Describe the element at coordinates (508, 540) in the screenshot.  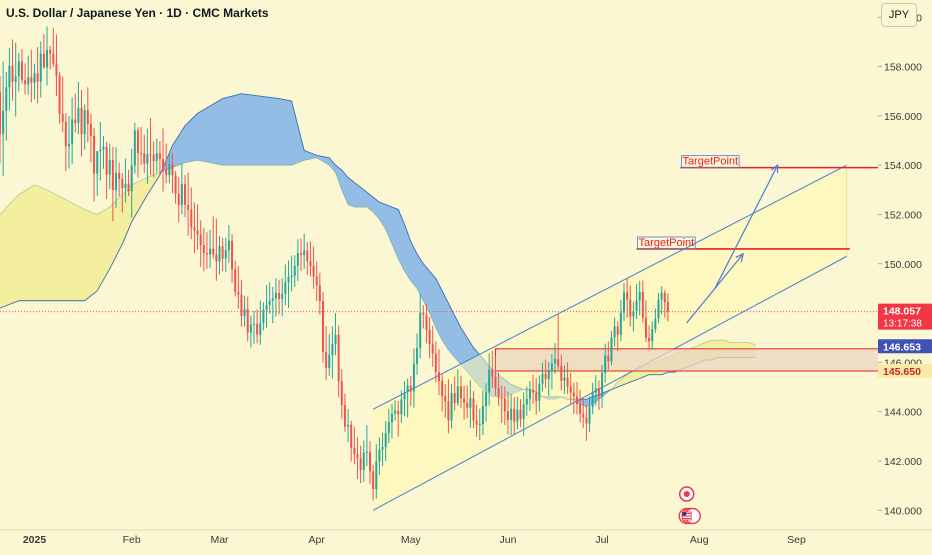
I see `x-tick-label: Jun` at that location.